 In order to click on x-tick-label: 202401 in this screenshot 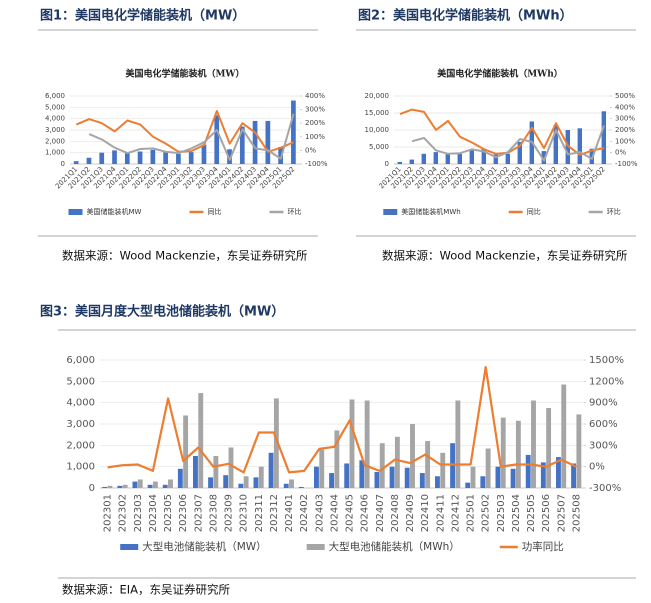, I will do `click(289, 513)`.